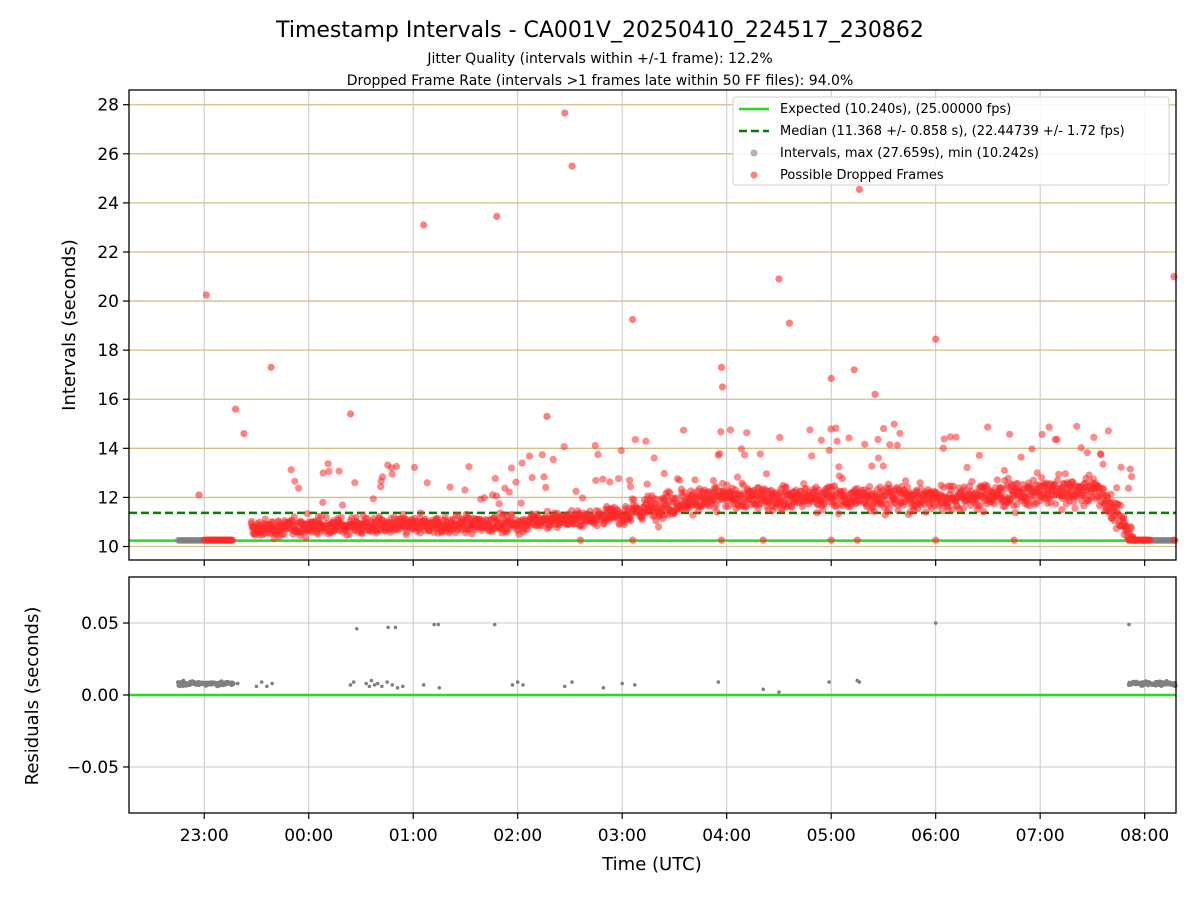 The image size is (1200, 900). Describe the element at coordinates (413, 836) in the screenshot. I see `x-tick-label: 01:00` at that location.